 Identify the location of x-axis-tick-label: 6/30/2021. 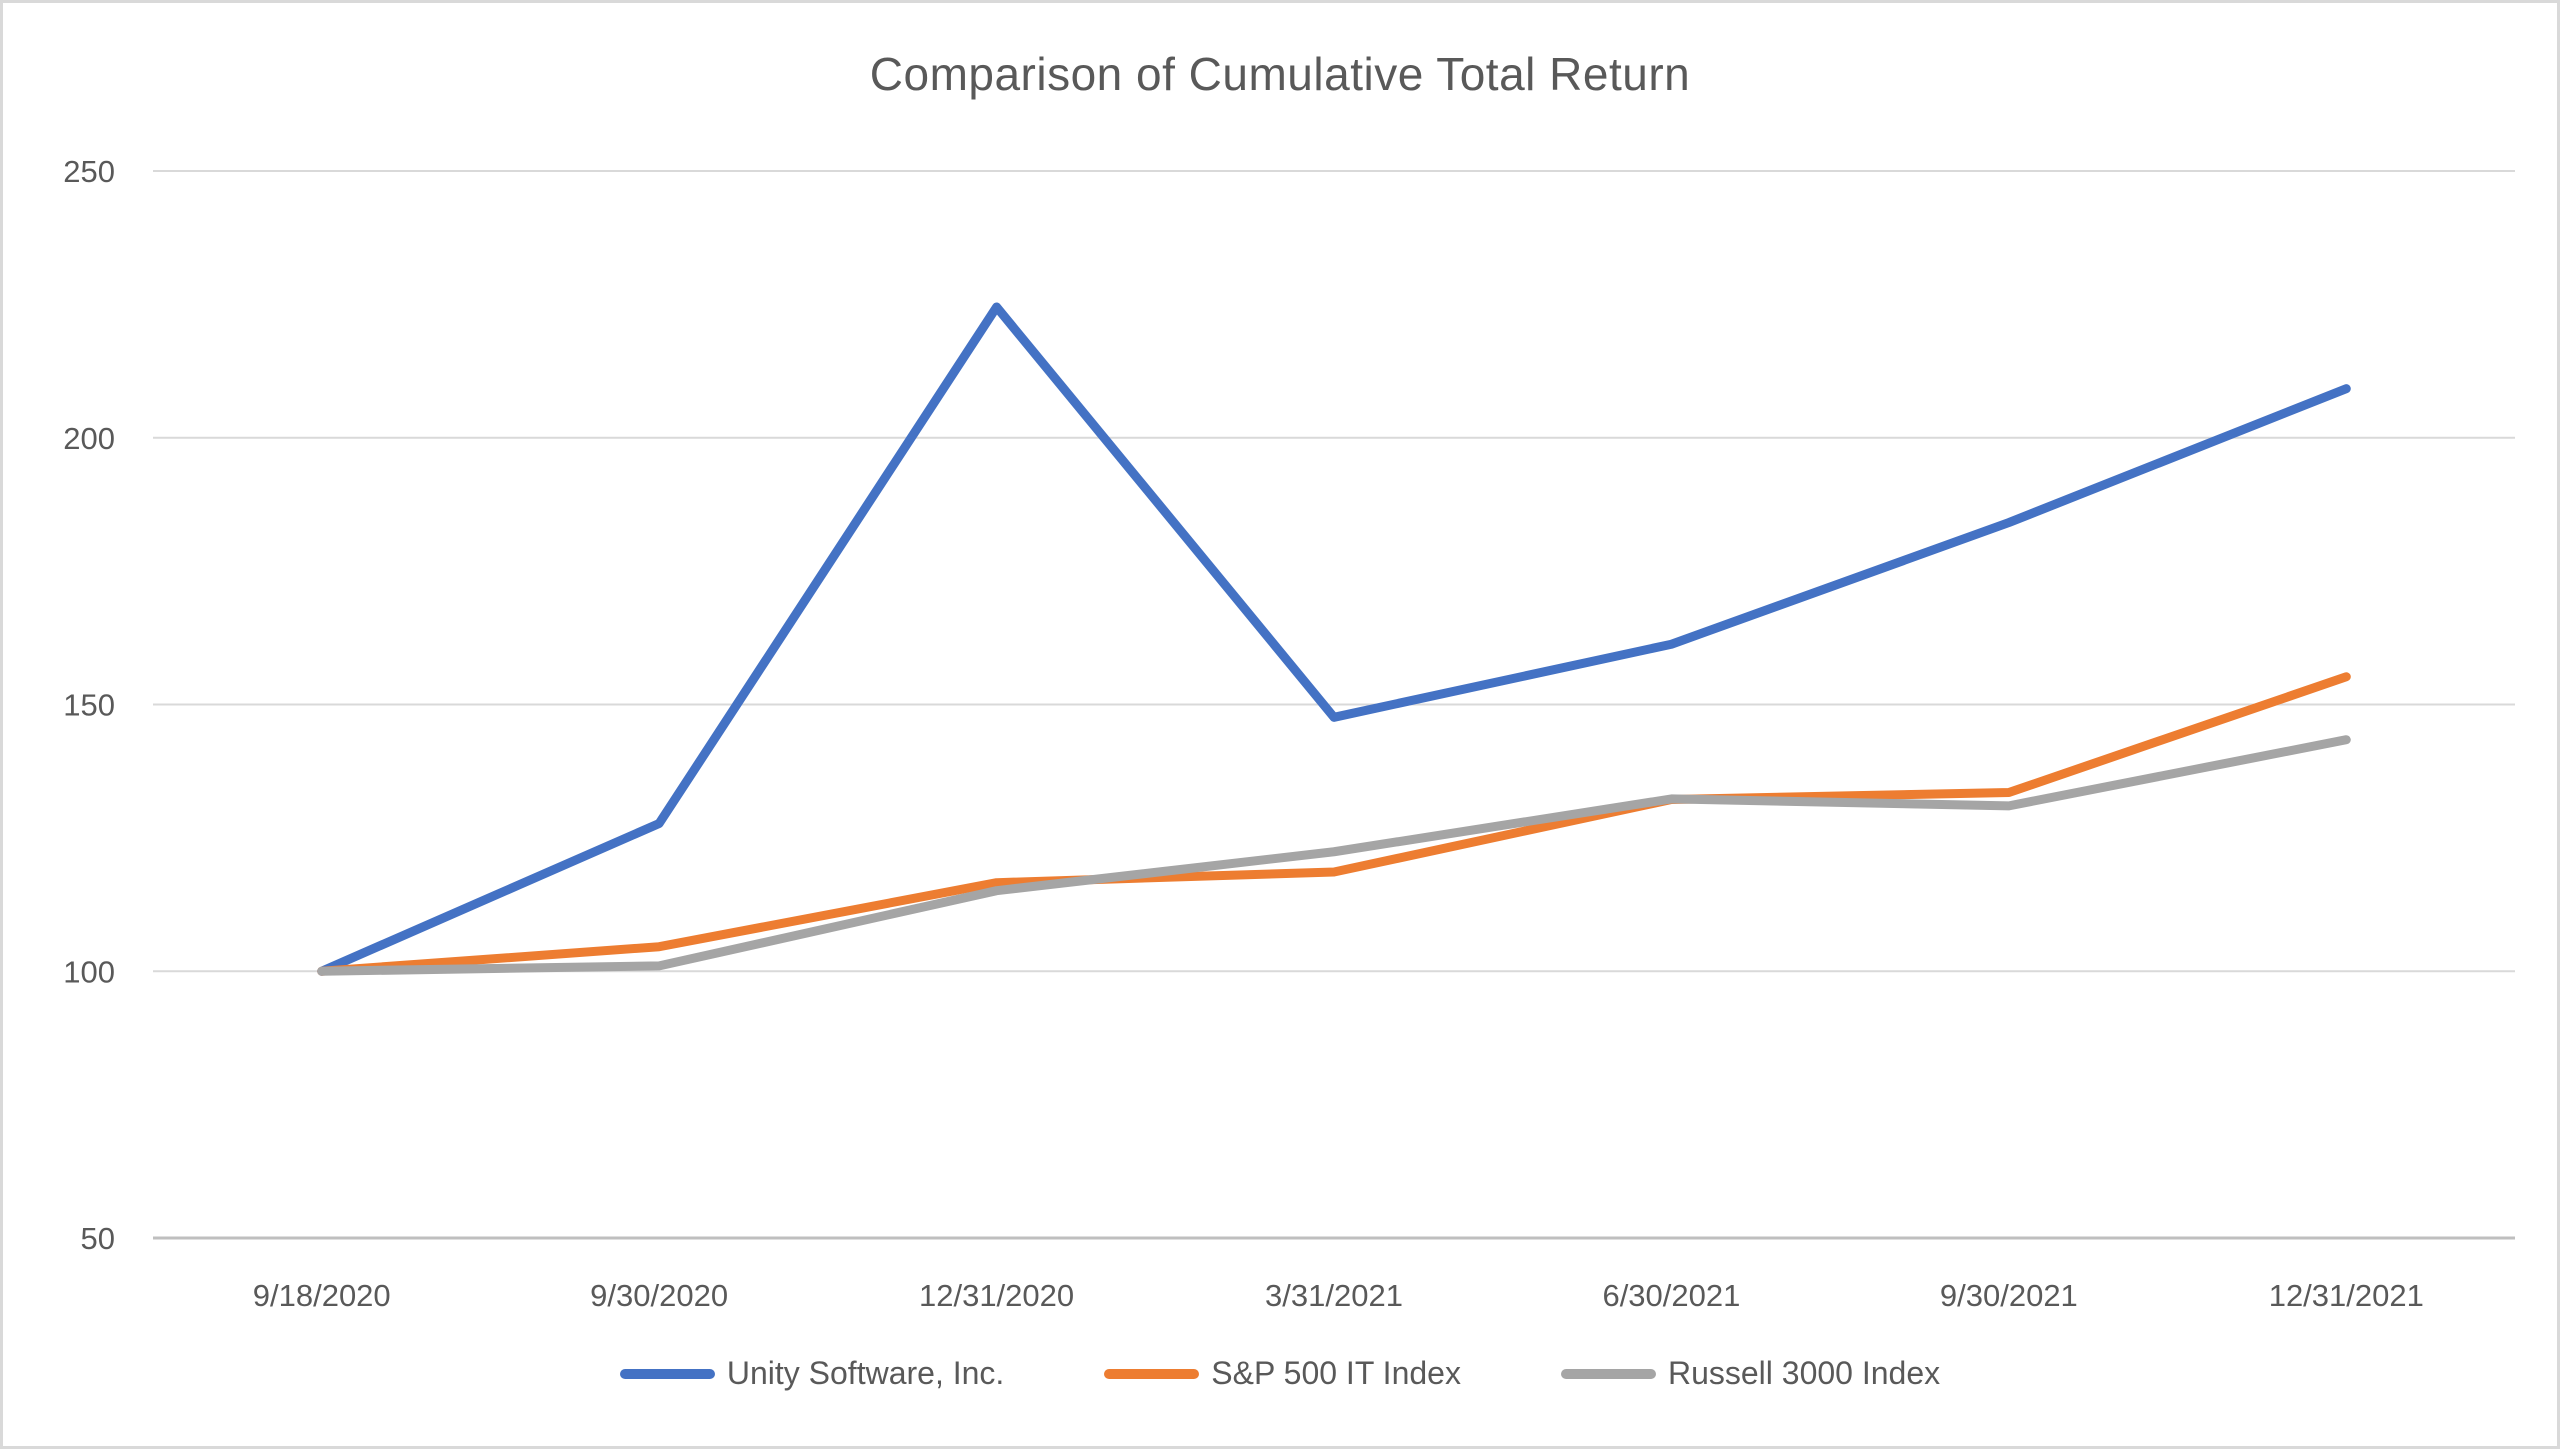
(1671, 1295).